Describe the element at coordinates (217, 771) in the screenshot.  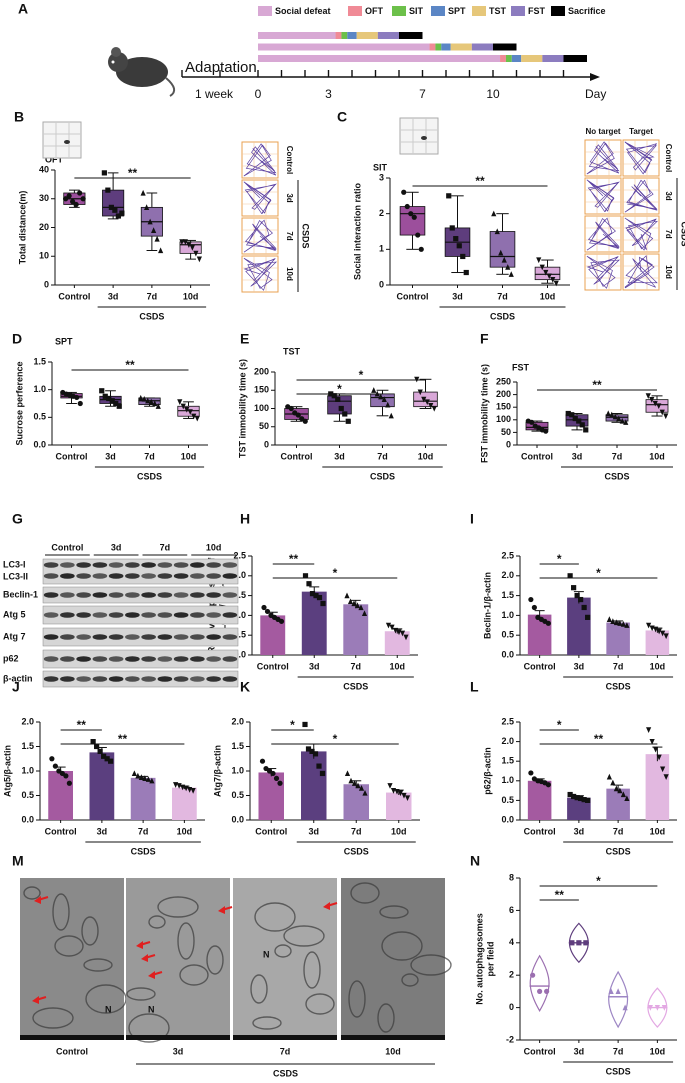
I see `y-axis-label: Atg7/β-actin` at that location.